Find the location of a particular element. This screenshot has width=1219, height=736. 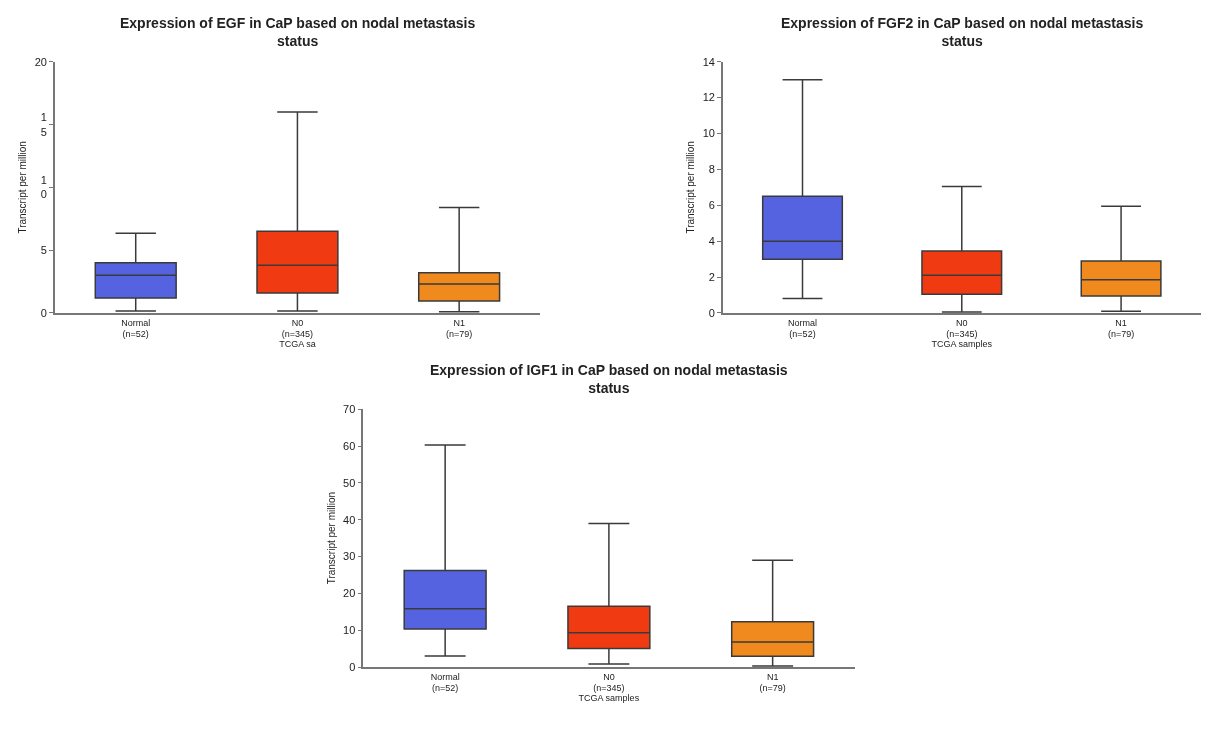

y-tick-label: 70 is located at coordinates (349, 409).